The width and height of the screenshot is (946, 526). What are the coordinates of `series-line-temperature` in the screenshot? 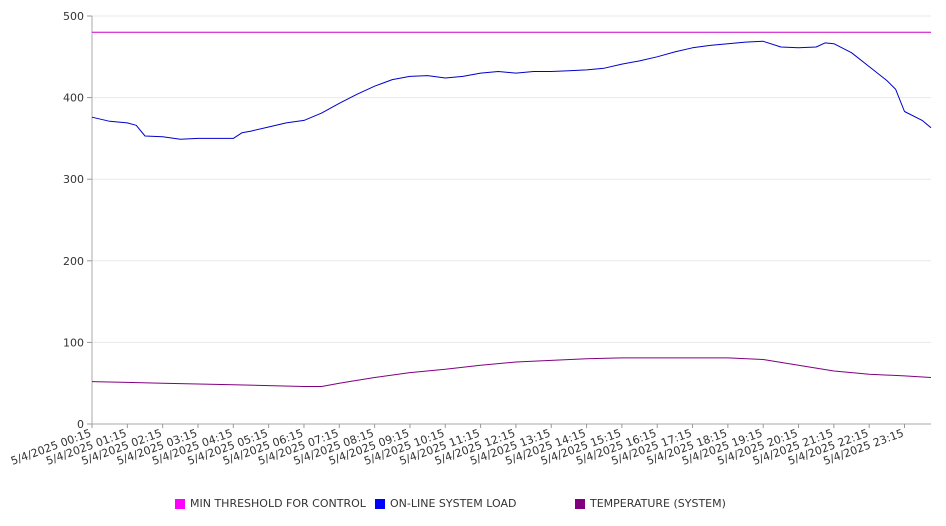 It's located at (511, 372).